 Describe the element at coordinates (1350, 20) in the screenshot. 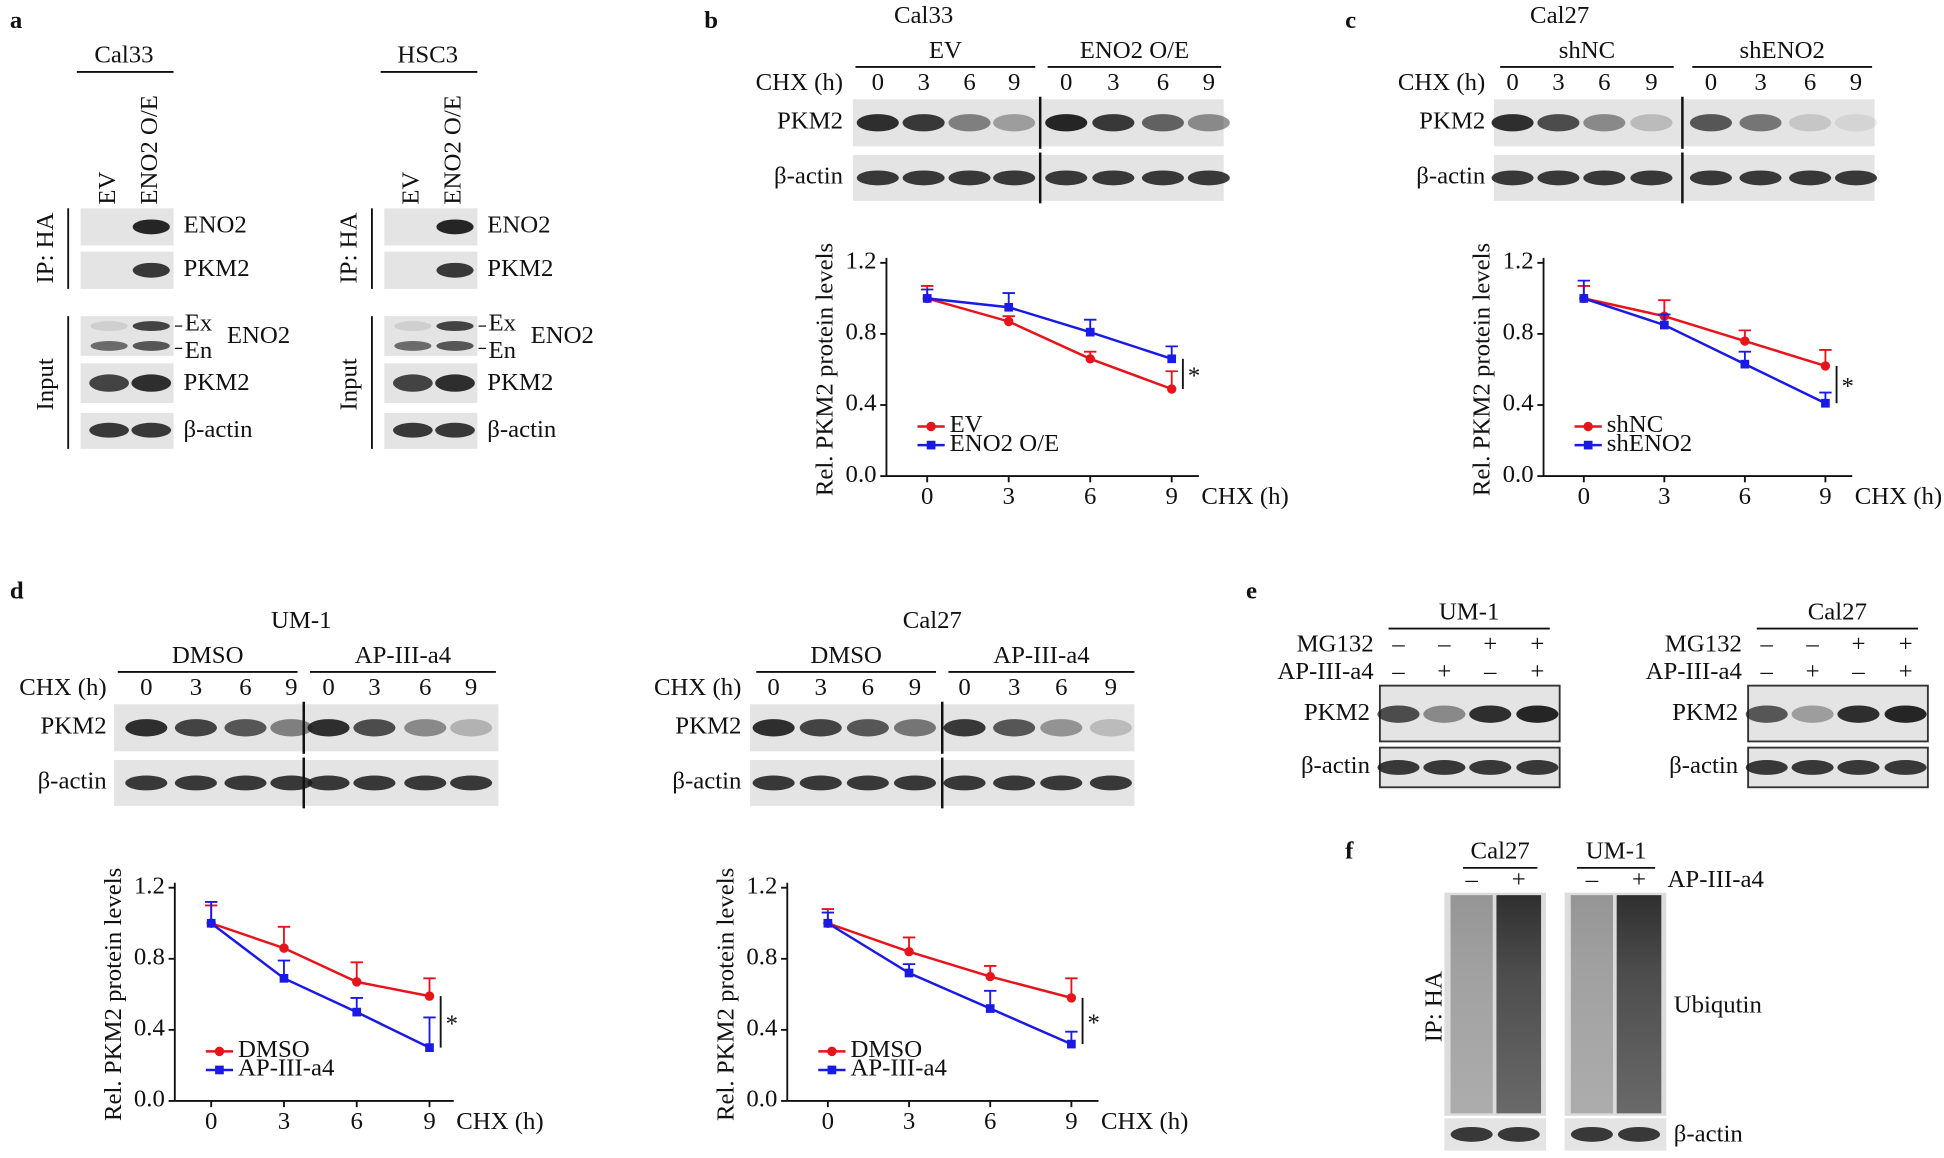

I see `panel-label: c` at that location.